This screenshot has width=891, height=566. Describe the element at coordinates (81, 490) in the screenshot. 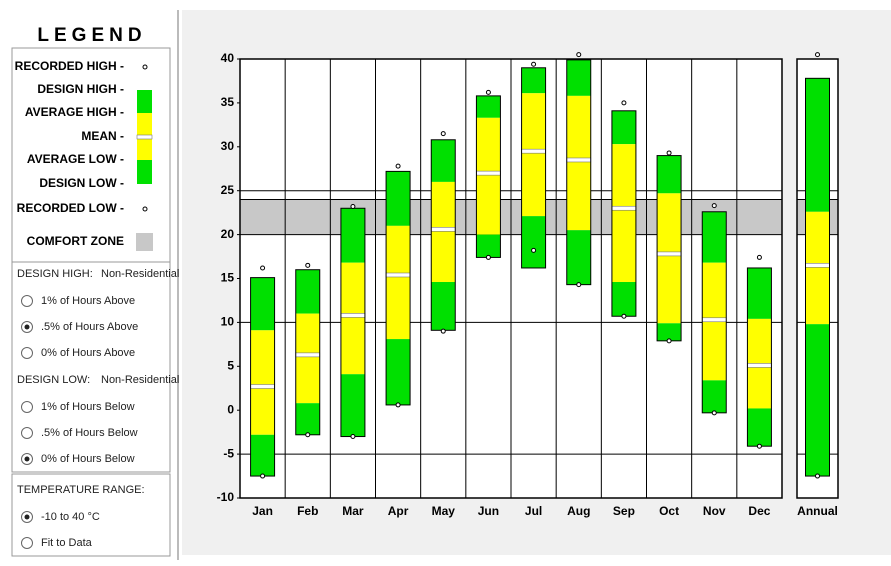

I see `setting-heading: TEMPERATURE RANGE:` at that location.